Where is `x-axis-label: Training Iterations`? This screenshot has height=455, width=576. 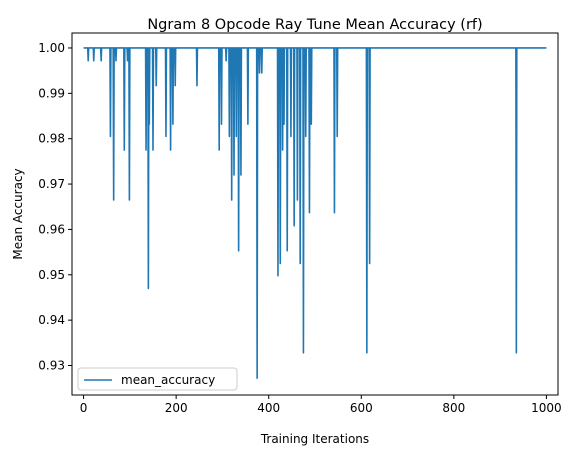 x-axis-label: Training Iterations is located at coordinates (314, 439).